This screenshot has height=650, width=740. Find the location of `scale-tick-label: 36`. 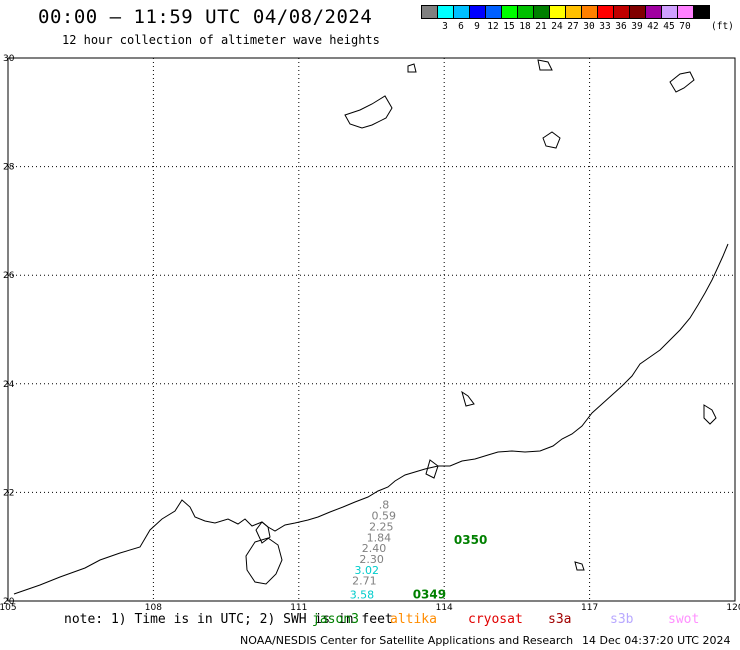

scale-tick-label: 36 is located at coordinates (621, 26).